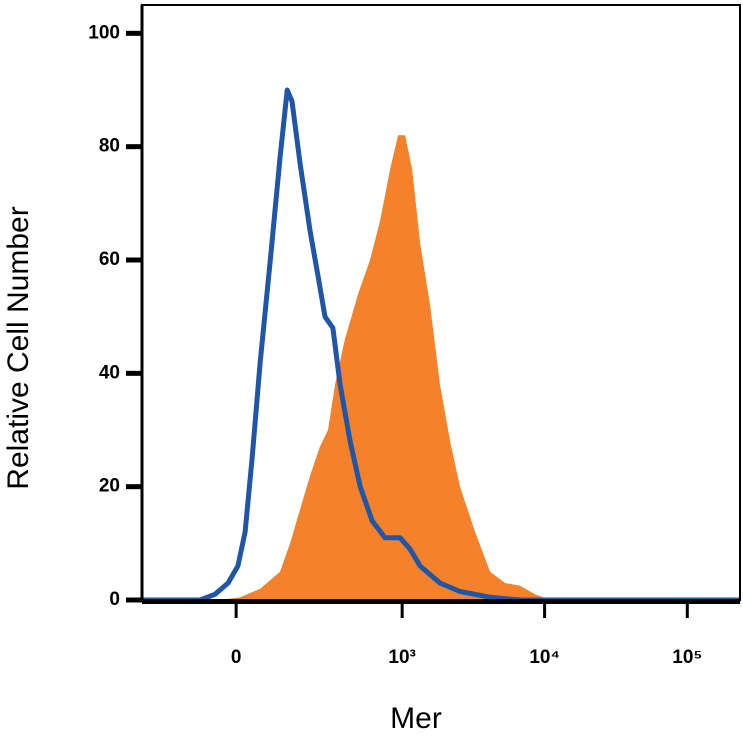  Describe the element at coordinates (109, 259) in the screenshot. I see `y-tick-label: 60` at that location.